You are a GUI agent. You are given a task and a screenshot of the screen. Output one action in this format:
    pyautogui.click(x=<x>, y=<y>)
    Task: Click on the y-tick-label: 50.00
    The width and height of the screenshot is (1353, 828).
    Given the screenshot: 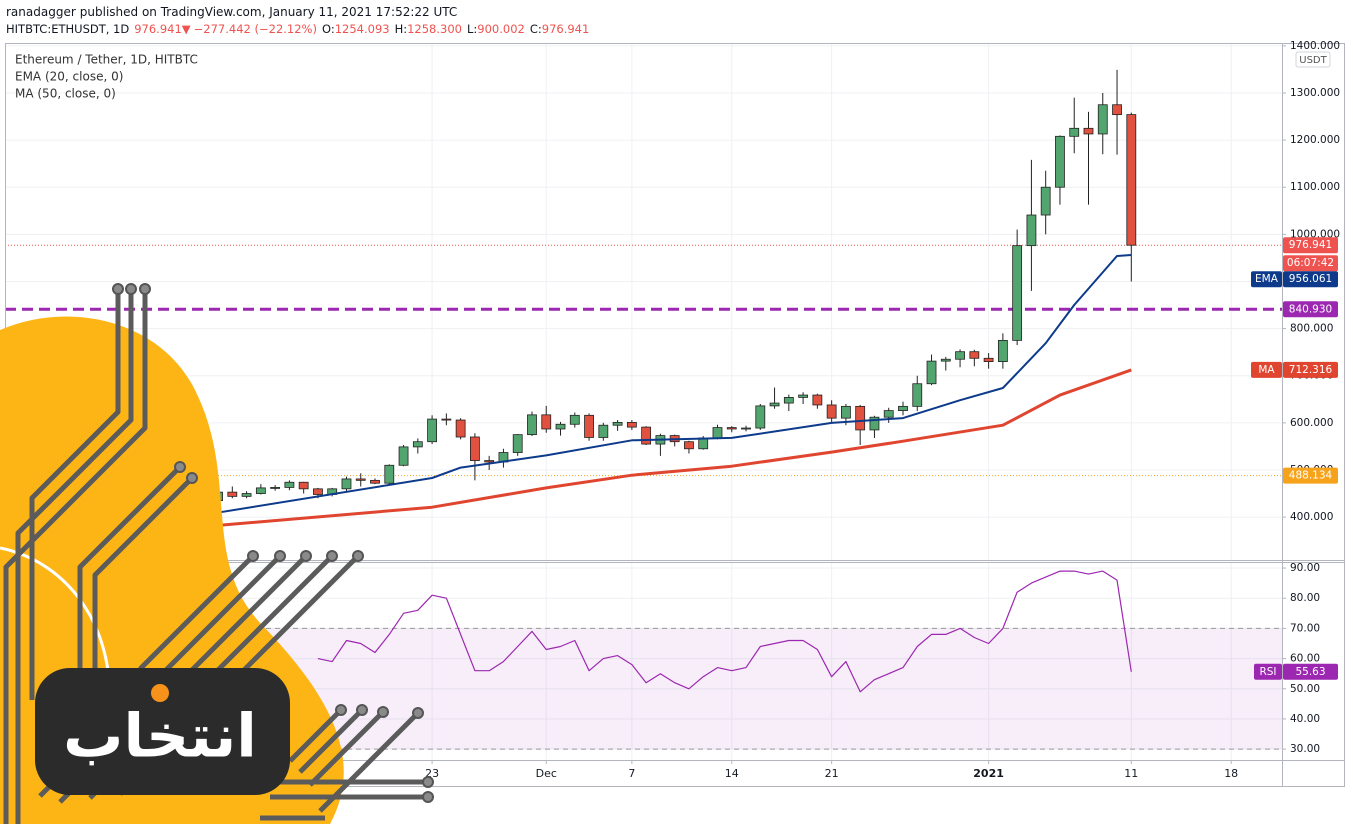 What is the action you would take?
    pyautogui.click(x=1305, y=689)
    